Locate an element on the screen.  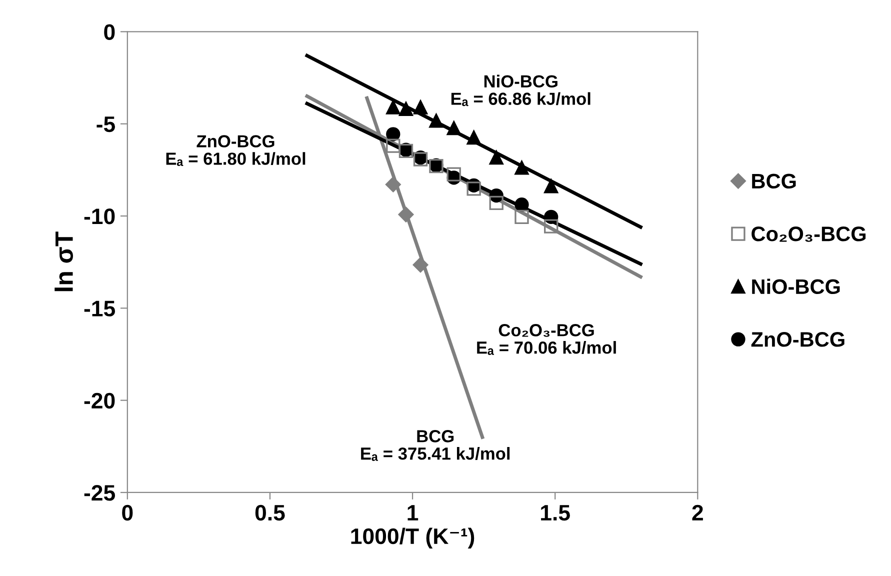
x-tick-label: 1 is located at coordinates (413, 512).